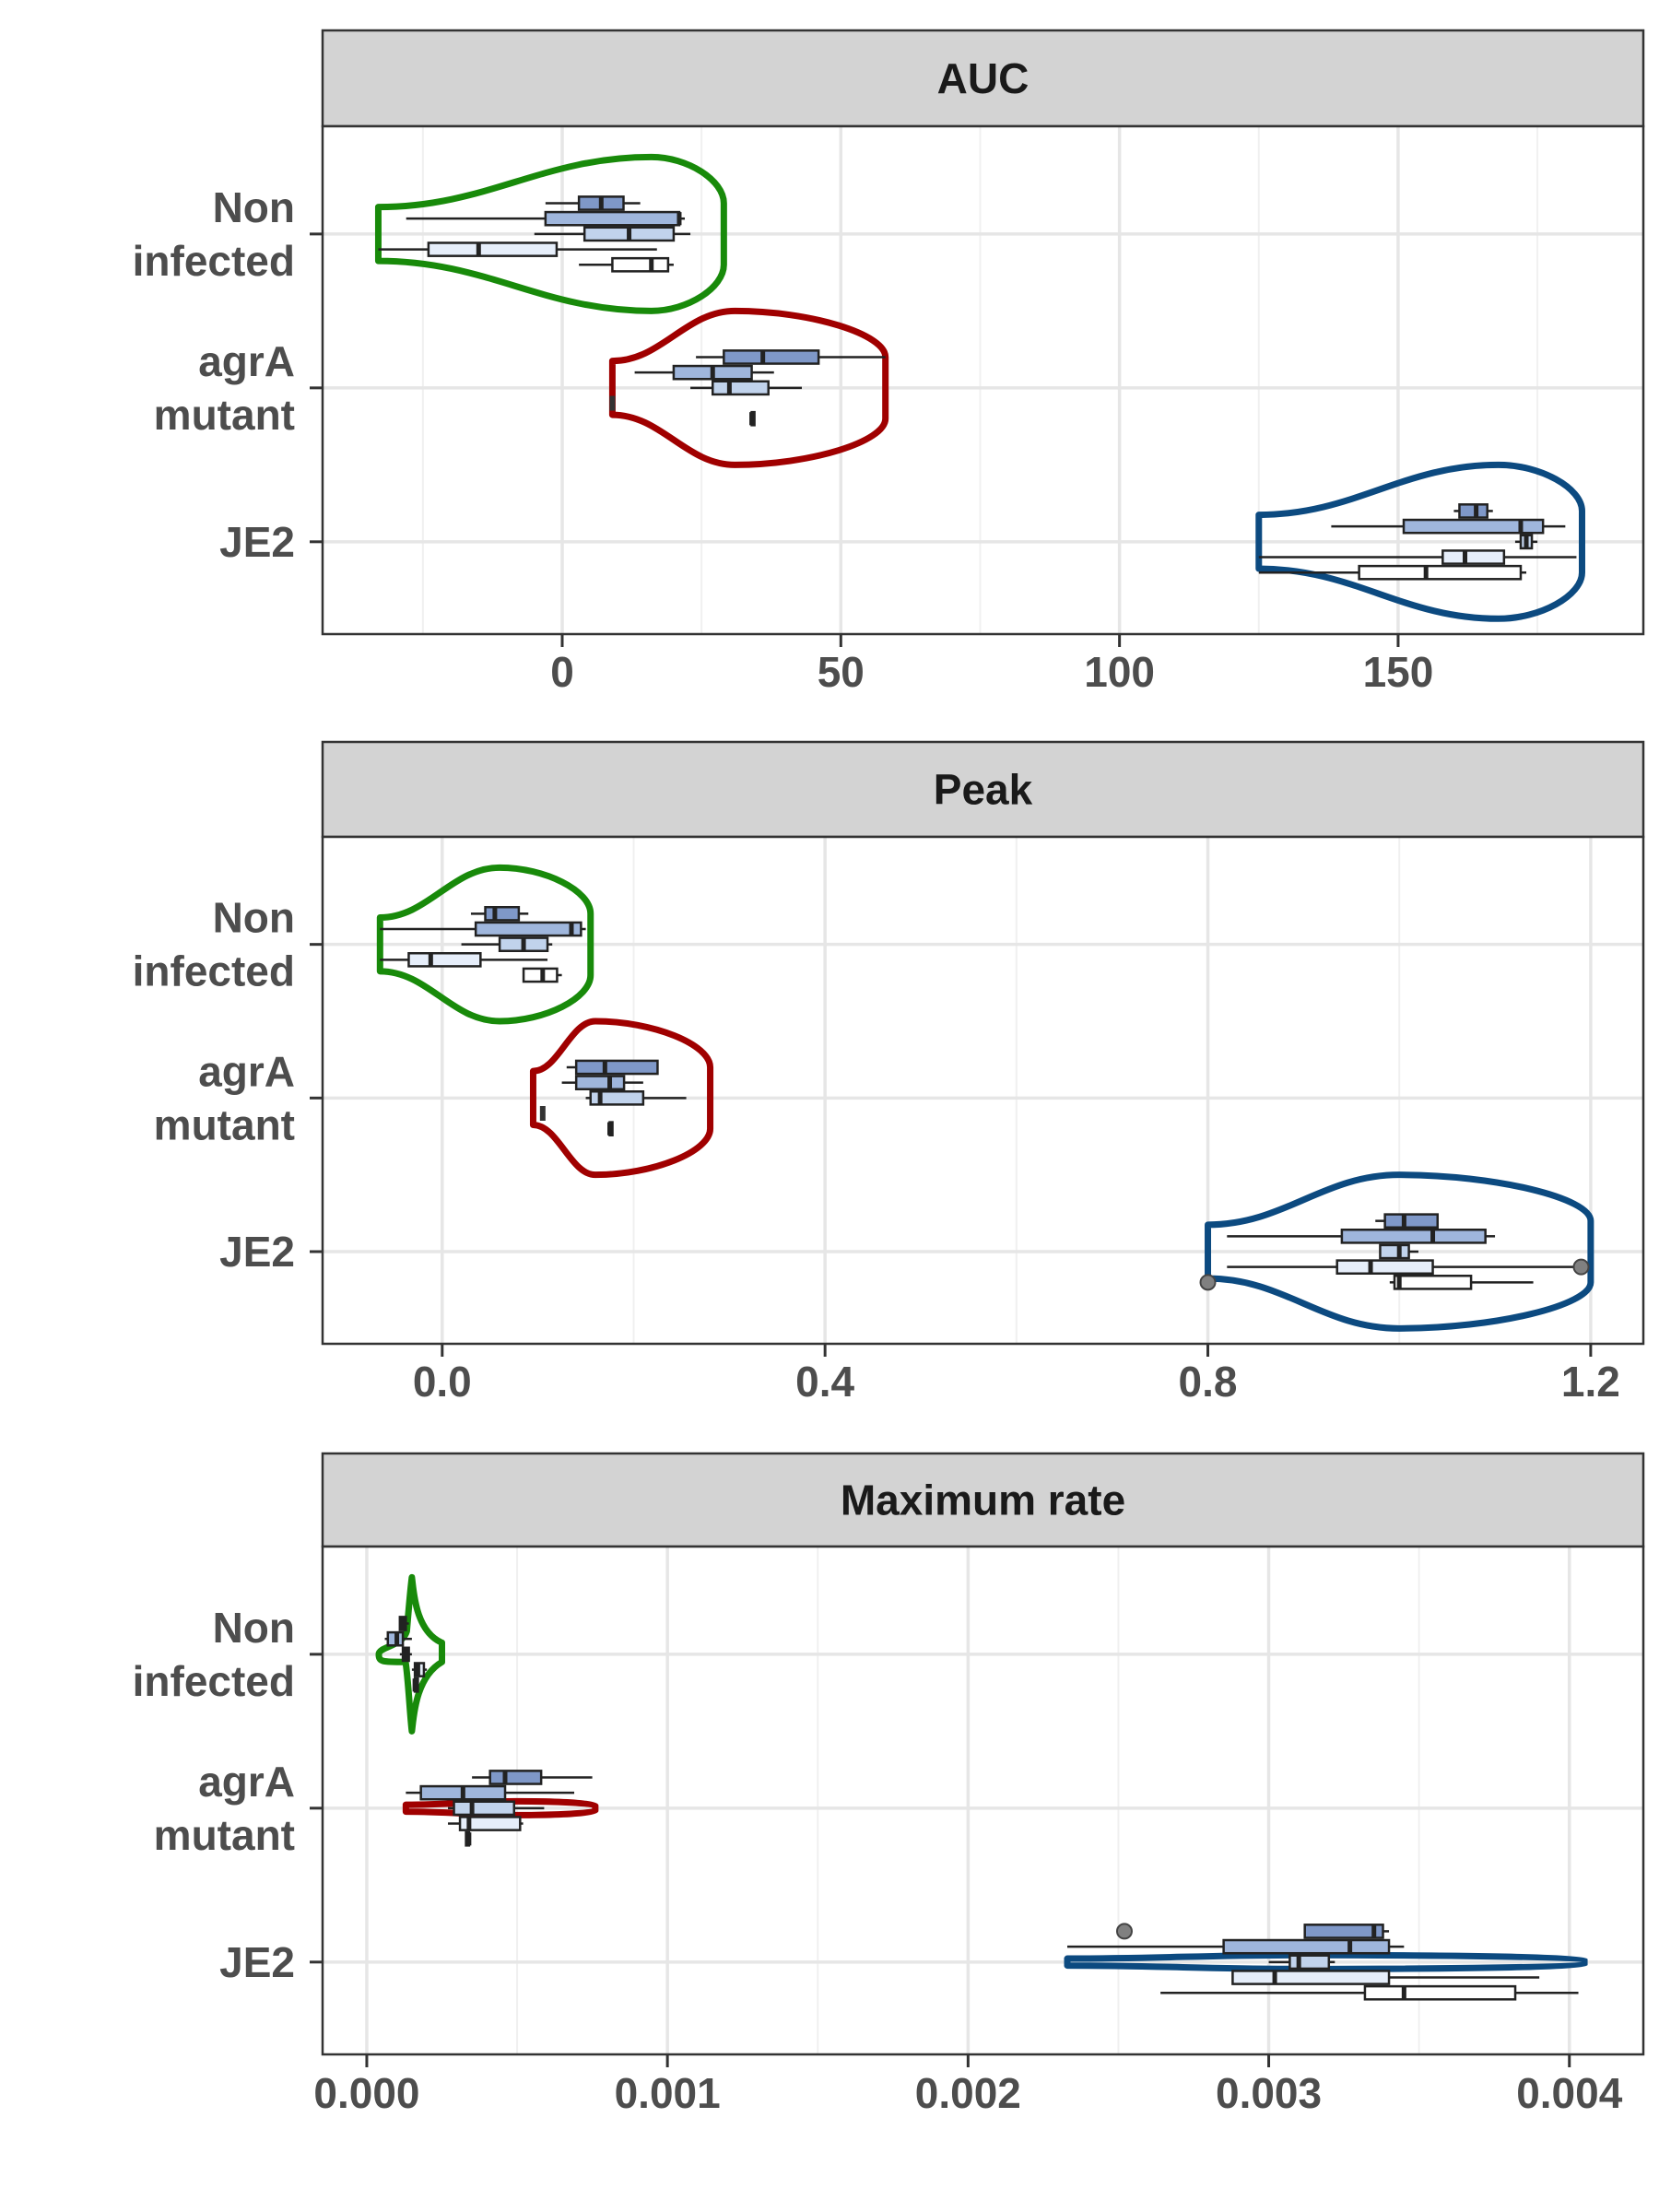 The height and width of the screenshot is (2212, 1659). I want to click on panel-title: Maximum rate, so click(983, 1500).